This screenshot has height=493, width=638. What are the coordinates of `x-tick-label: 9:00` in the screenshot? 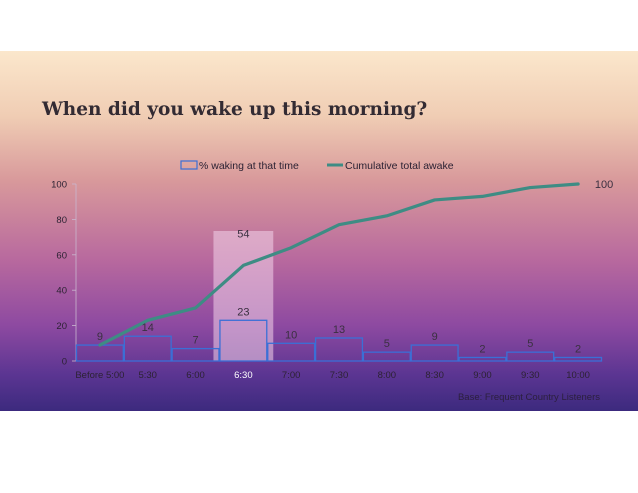 It's located at (482, 375).